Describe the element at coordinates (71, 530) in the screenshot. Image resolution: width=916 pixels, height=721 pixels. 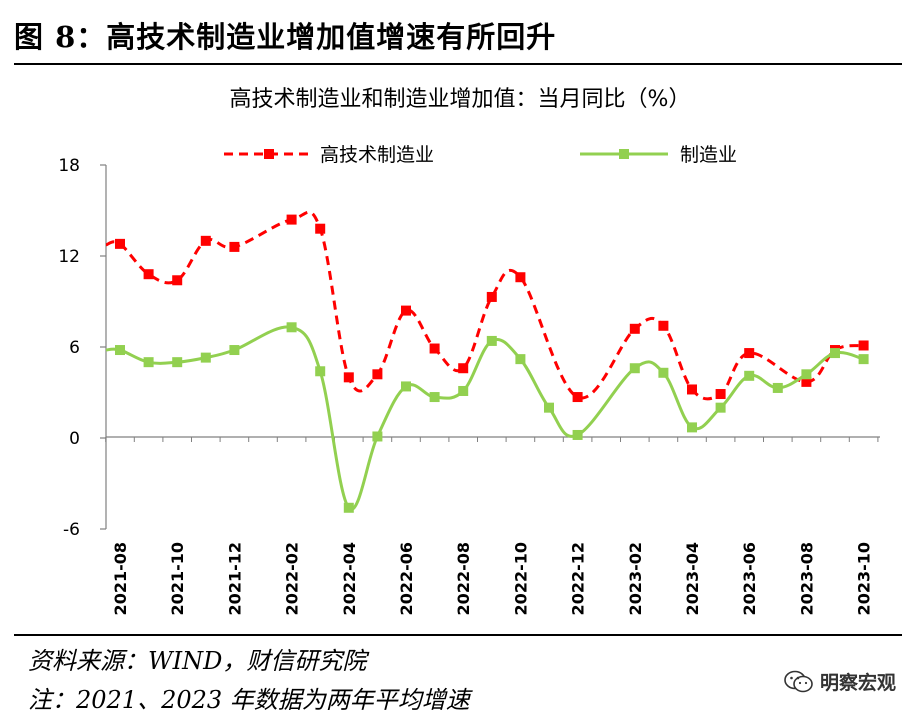
I see `y-tick-label: -6` at that location.